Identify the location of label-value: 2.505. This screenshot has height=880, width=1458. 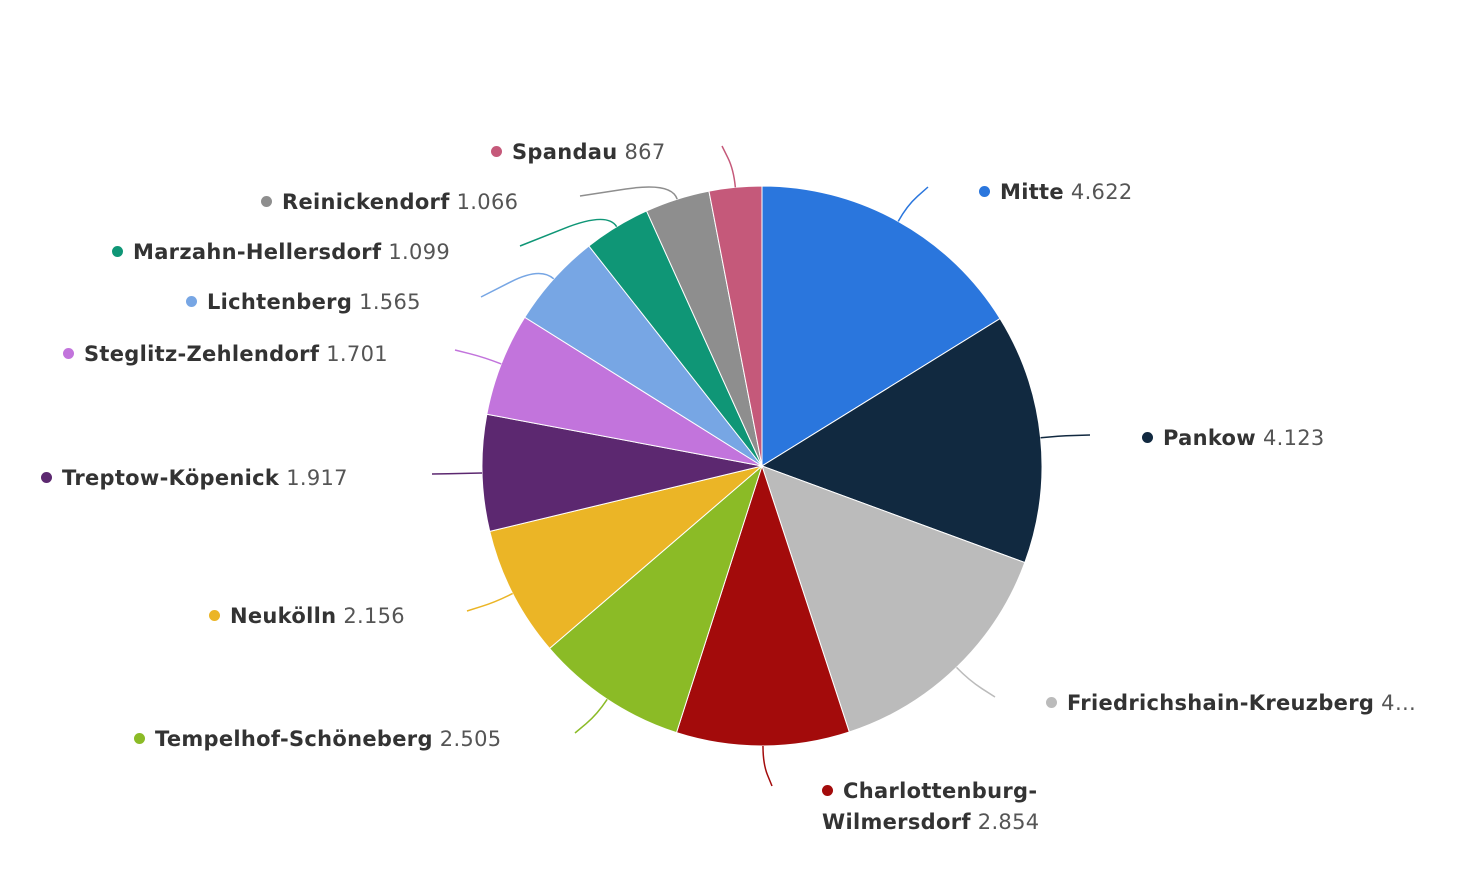
(470, 739).